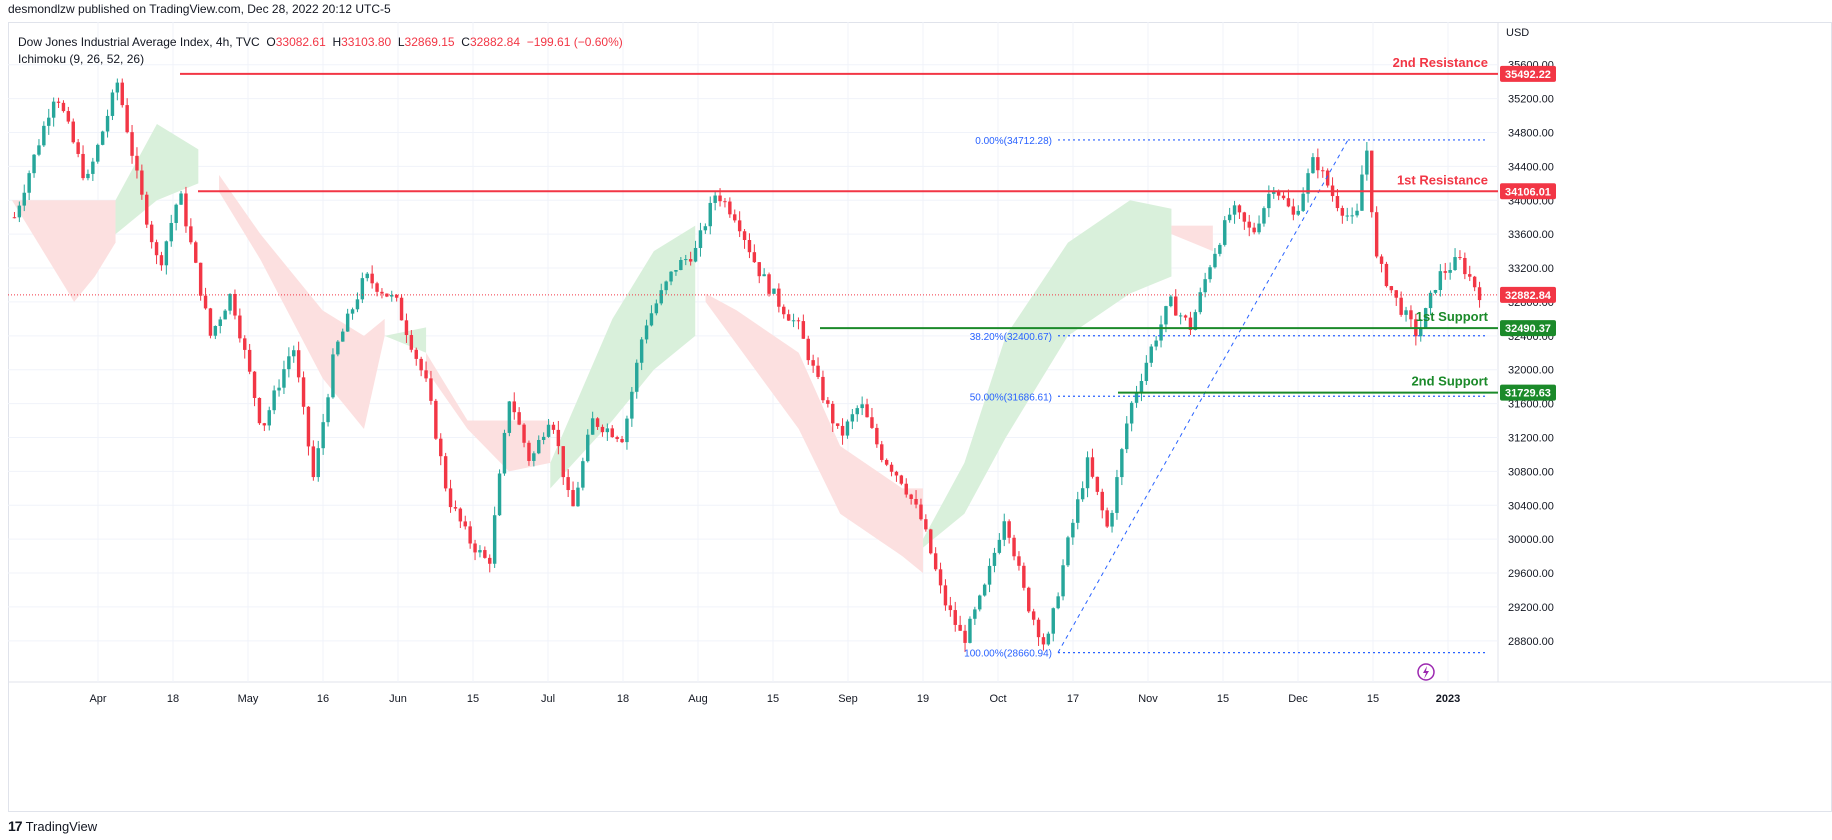 The height and width of the screenshot is (840, 1832). I want to click on level-price-tag, so click(1528, 392).